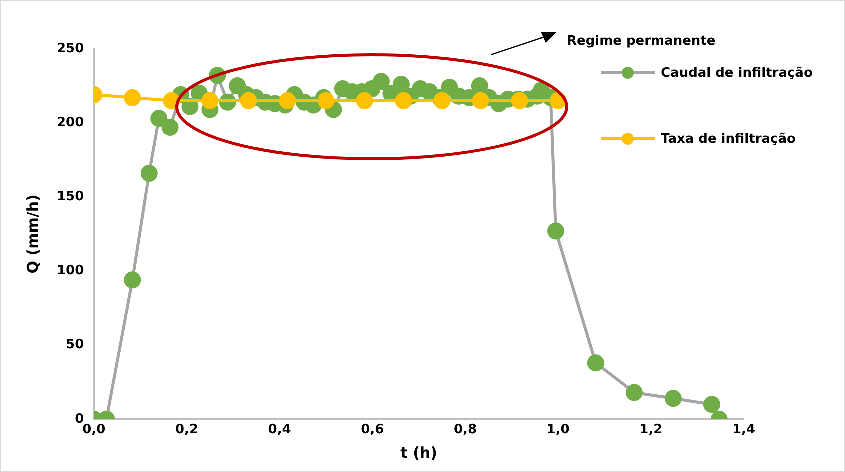 The height and width of the screenshot is (472, 845). What do you see at coordinates (651, 430) in the screenshot?
I see `x-tick-label: 1,2` at bounding box center [651, 430].